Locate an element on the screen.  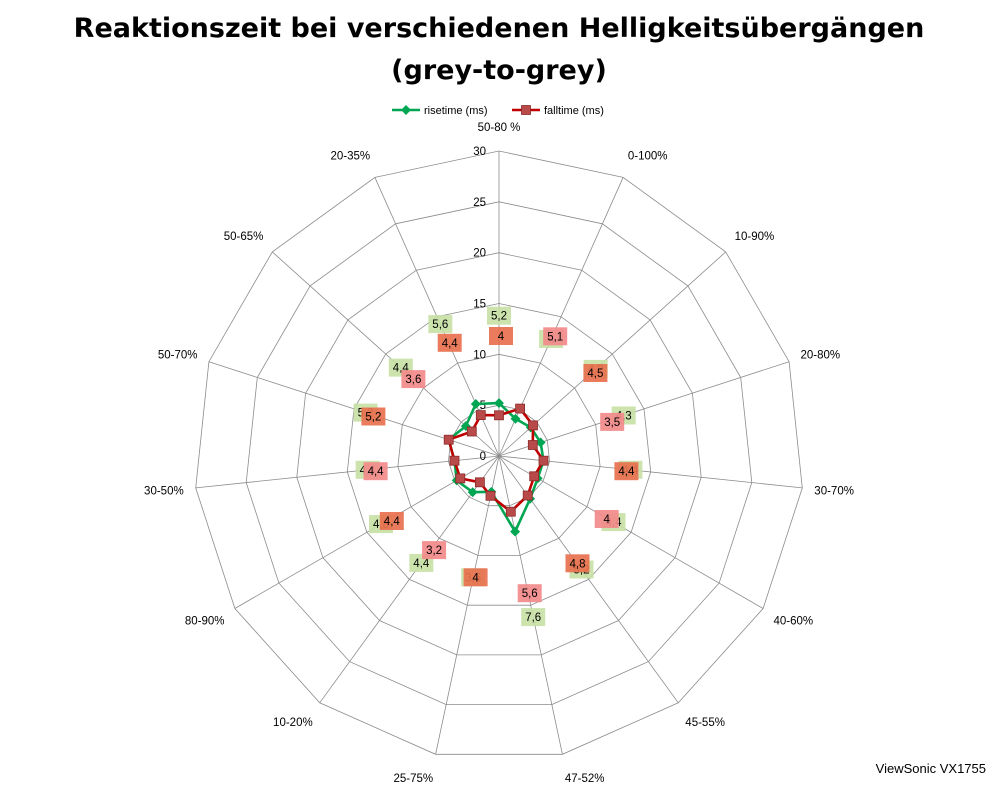
category-label: 30-50% is located at coordinates (164, 491).